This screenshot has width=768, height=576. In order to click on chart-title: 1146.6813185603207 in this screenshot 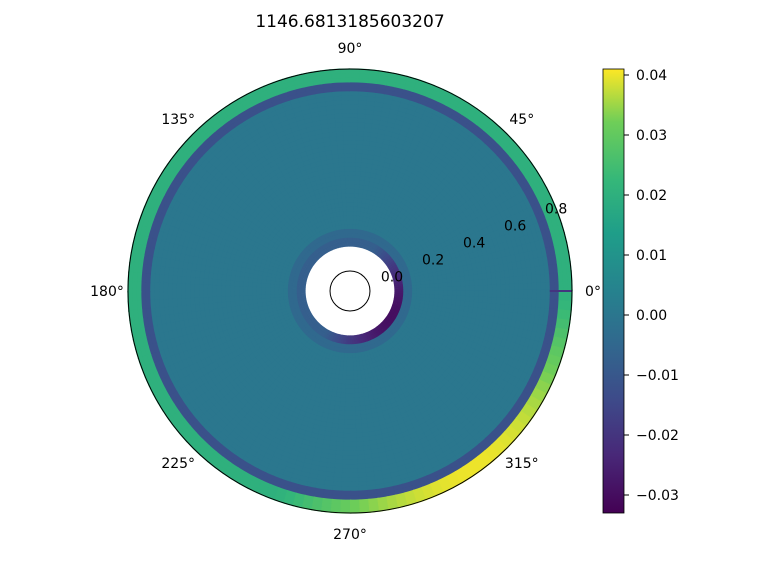, I will do `click(349, 22)`.